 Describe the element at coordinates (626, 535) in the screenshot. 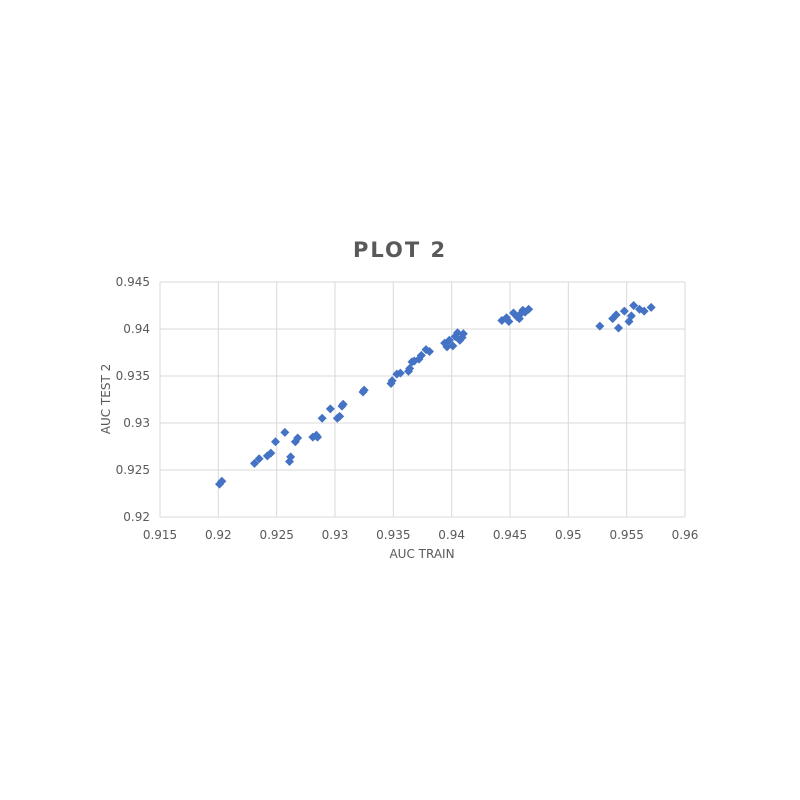

I see `x-tick-label: 0.955` at that location.